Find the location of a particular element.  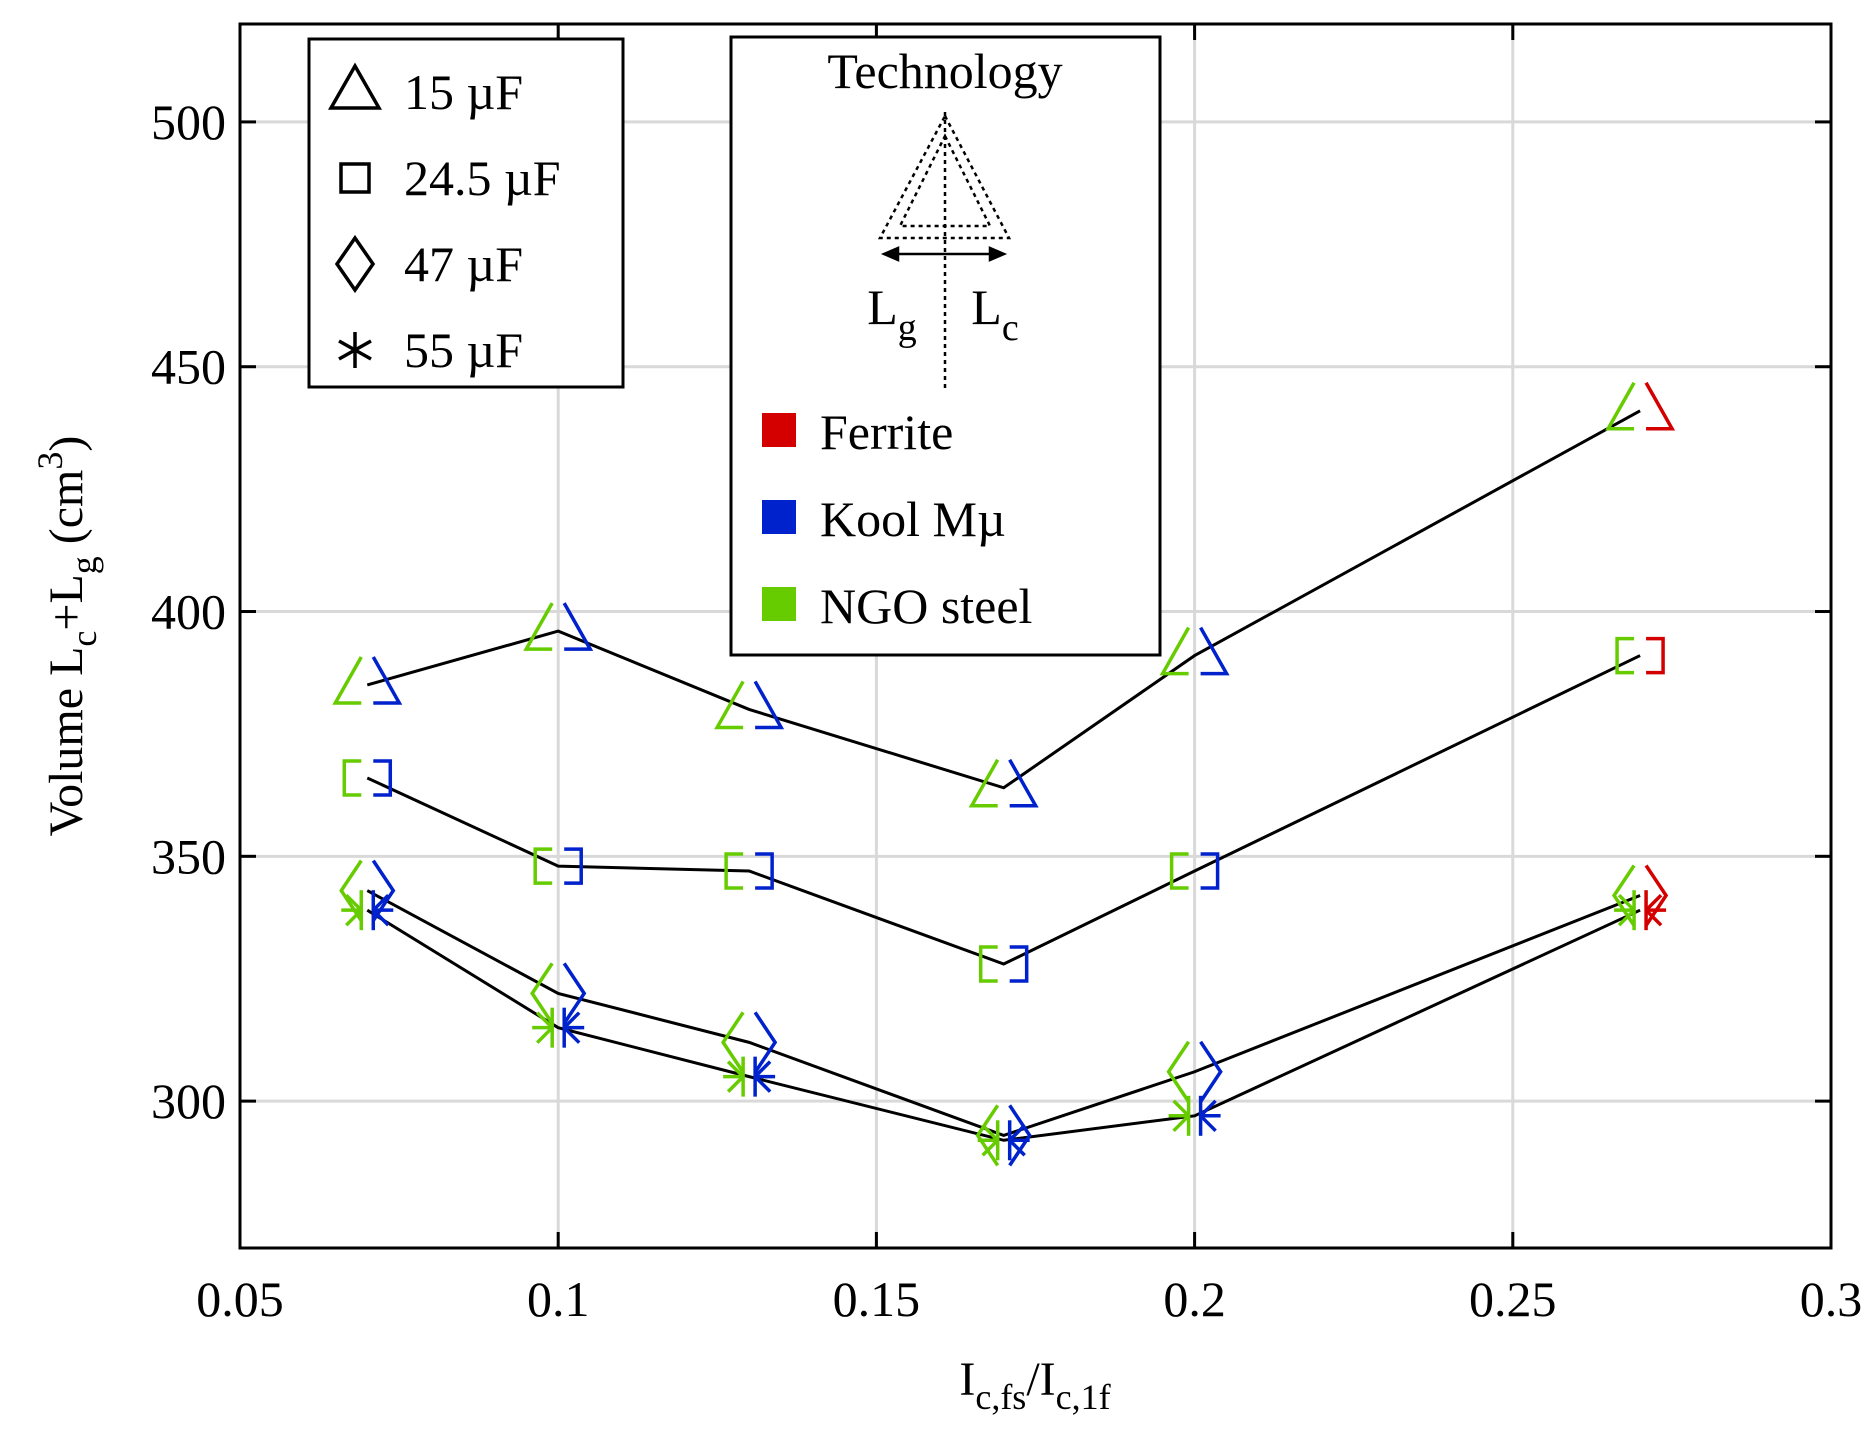

y-tick-label: 500 is located at coordinates (188, 122).